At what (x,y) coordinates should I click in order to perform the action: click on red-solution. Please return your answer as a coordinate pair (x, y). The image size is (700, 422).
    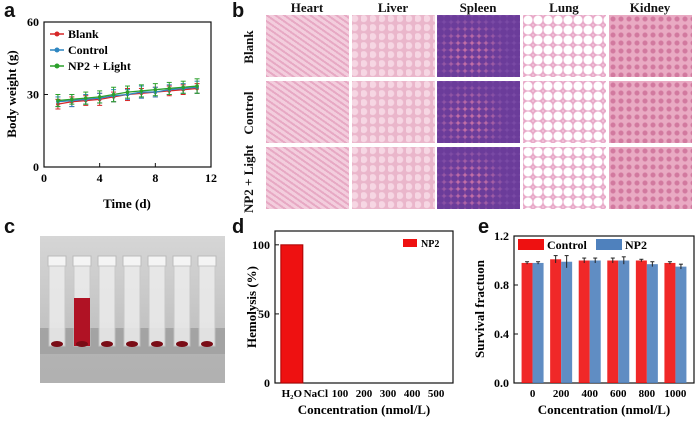
    Looking at the image, I should click on (82, 322).